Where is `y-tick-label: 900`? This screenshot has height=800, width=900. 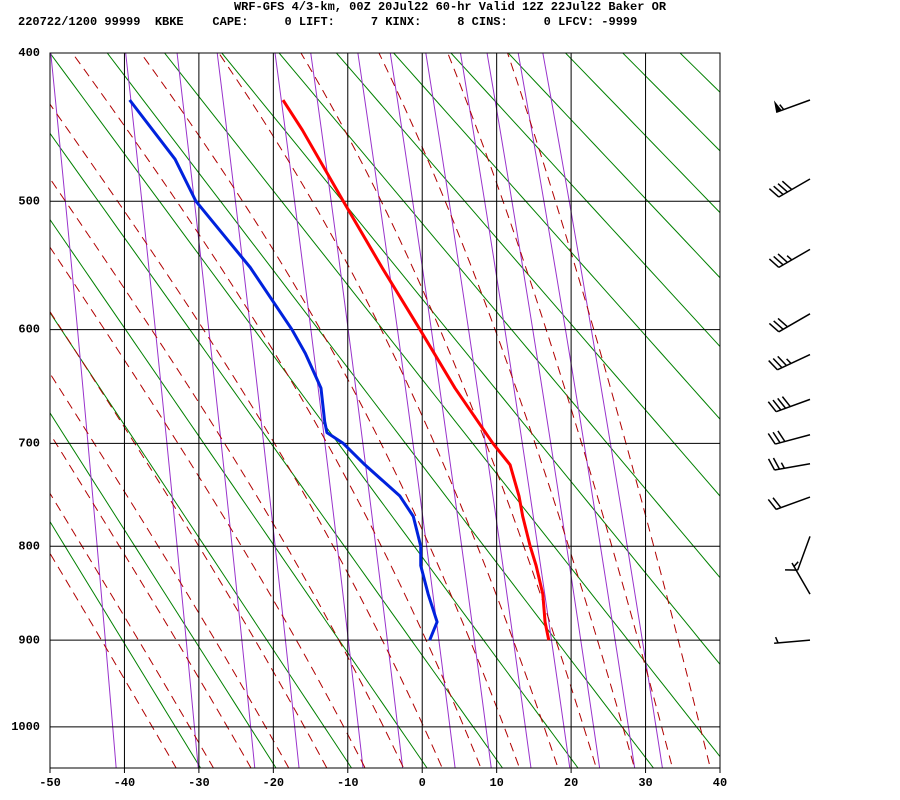 y-tick-label: 900 is located at coordinates (29, 640).